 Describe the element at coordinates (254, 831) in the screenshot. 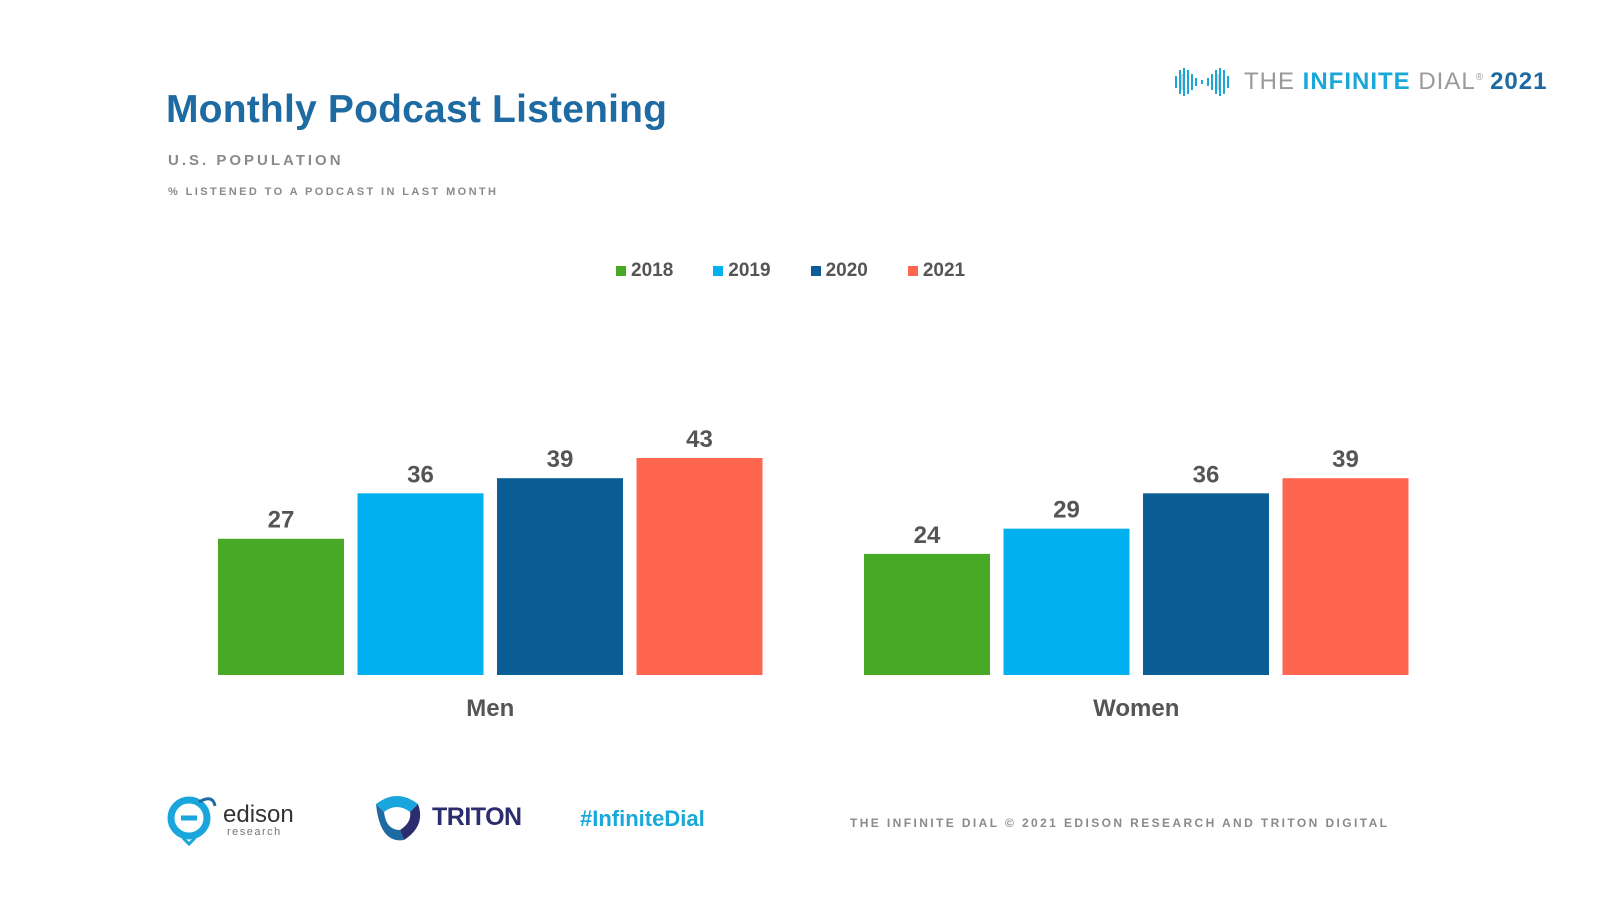

I see `edison-sub: research` at that location.